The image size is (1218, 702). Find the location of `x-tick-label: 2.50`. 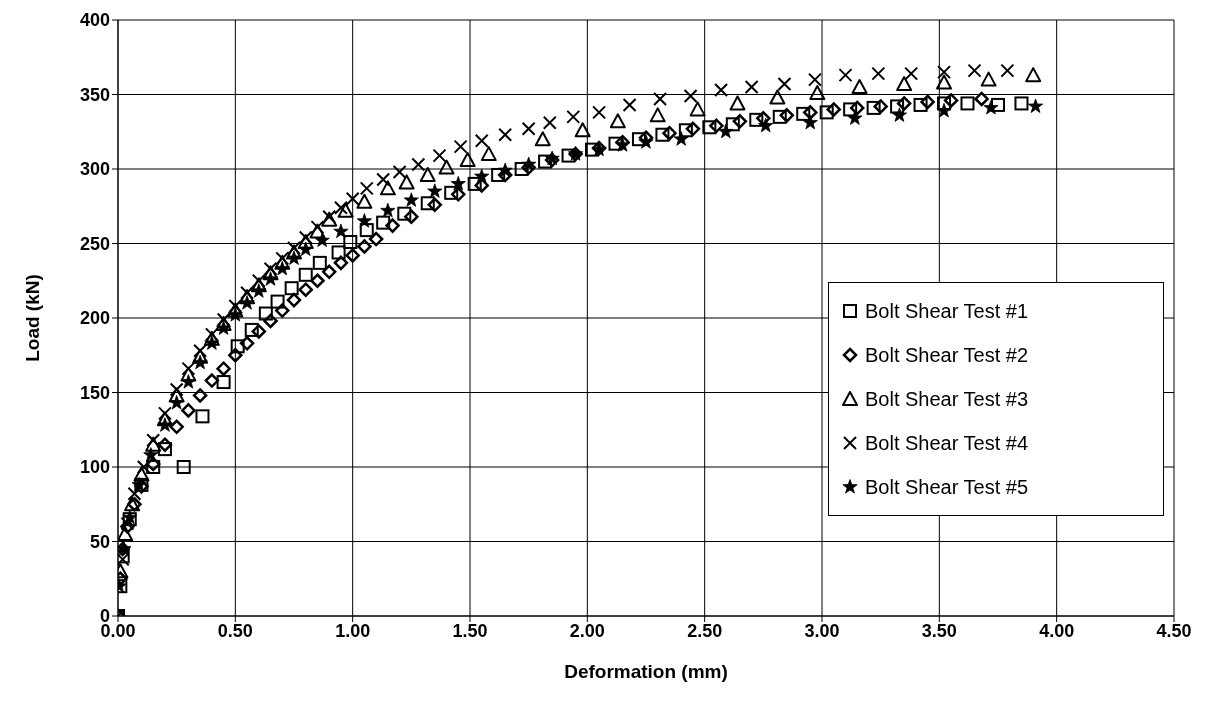

x-tick-label: 2.50 is located at coordinates (705, 630).